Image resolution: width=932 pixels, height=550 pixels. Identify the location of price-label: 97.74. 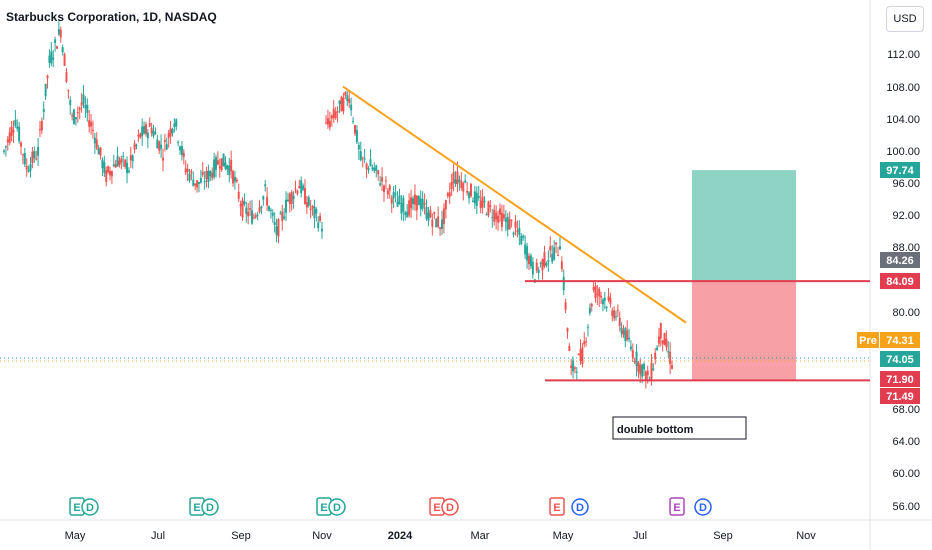
(900, 171).